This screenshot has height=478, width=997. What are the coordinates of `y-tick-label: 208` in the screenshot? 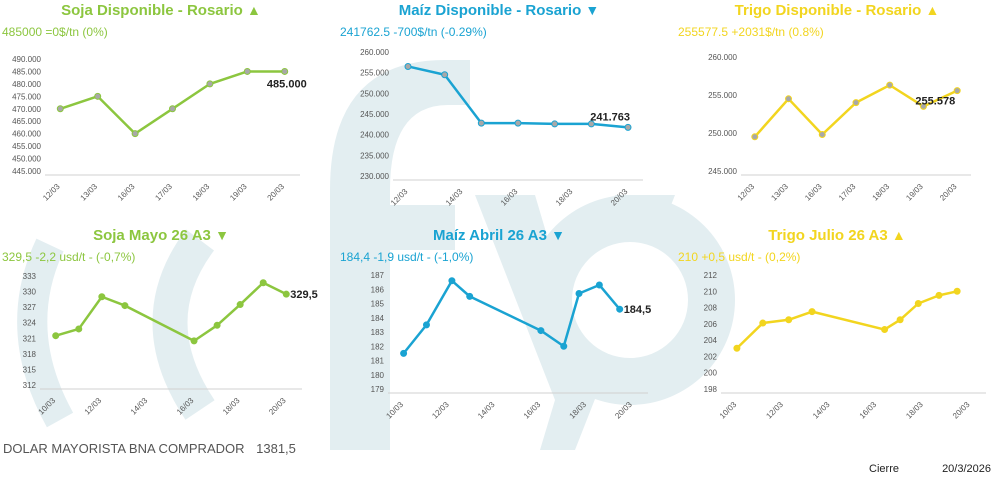 It's located at (711, 308).